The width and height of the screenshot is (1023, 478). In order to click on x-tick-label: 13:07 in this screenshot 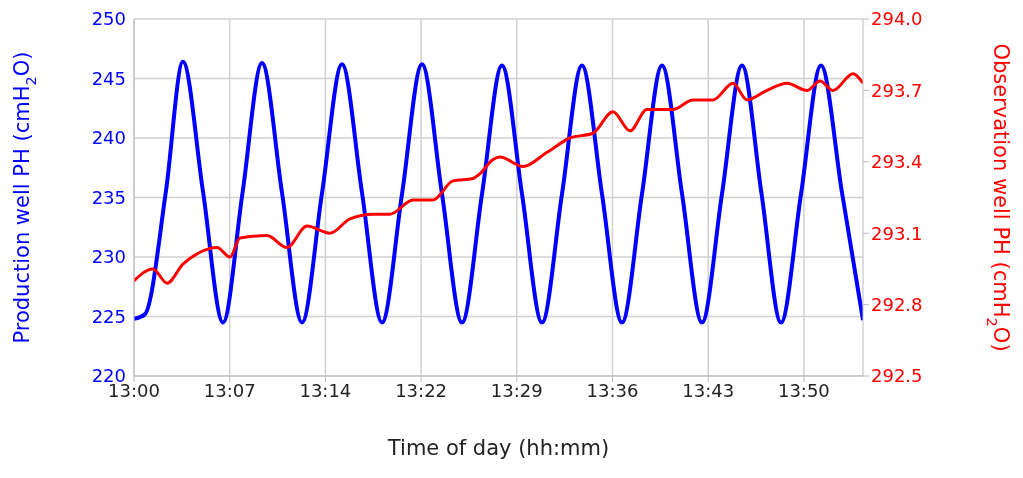, I will do `click(229, 390)`.